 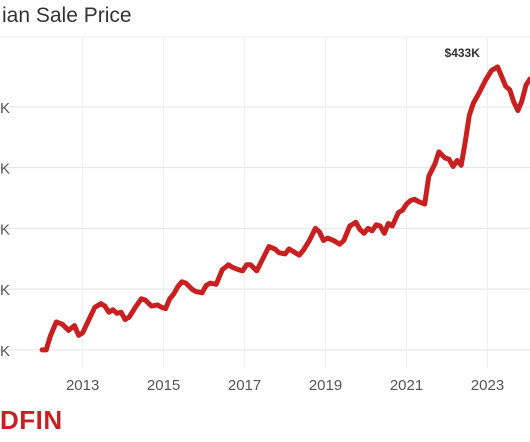 What do you see at coordinates (67, 15) in the screenshot?
I see `chart-title: ian Sale Price` at bounding box center [67, 15].